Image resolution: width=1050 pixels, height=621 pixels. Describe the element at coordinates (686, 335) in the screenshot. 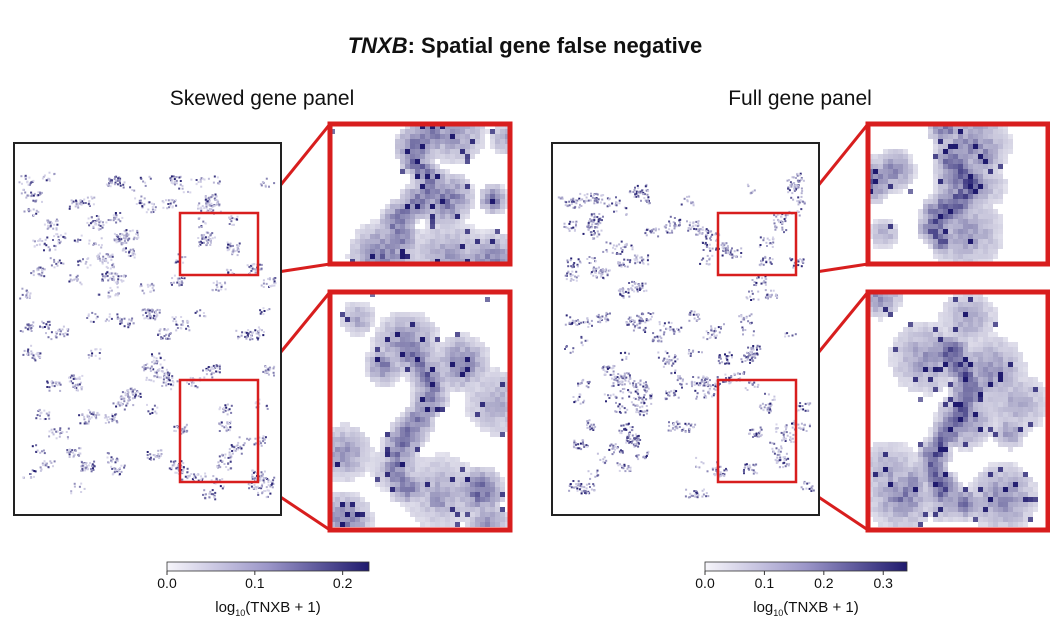

I see `tissue-map-spots` at that location.